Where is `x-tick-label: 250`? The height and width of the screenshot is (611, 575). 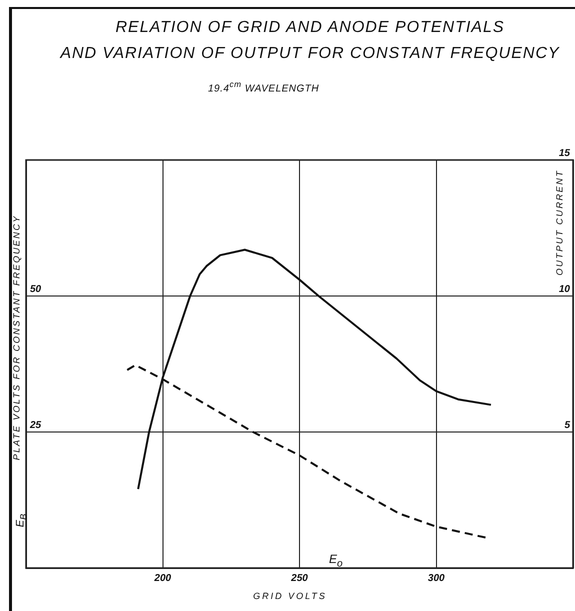
x-tick-label: 250 is located at coordinates (299, 578).